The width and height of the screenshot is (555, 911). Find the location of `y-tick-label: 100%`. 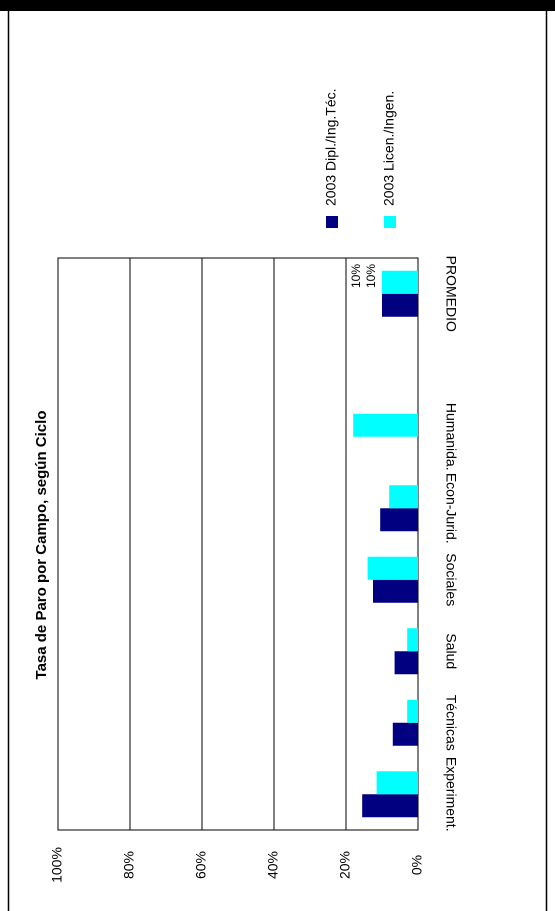

y-tick-label: 100% is located at coordinates (57, 865).